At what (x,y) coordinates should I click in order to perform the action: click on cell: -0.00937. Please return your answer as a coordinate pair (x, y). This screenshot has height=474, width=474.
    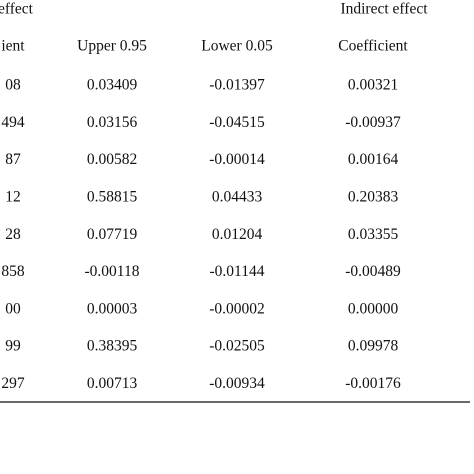
    Looking at the image, I should click on (373, 122).